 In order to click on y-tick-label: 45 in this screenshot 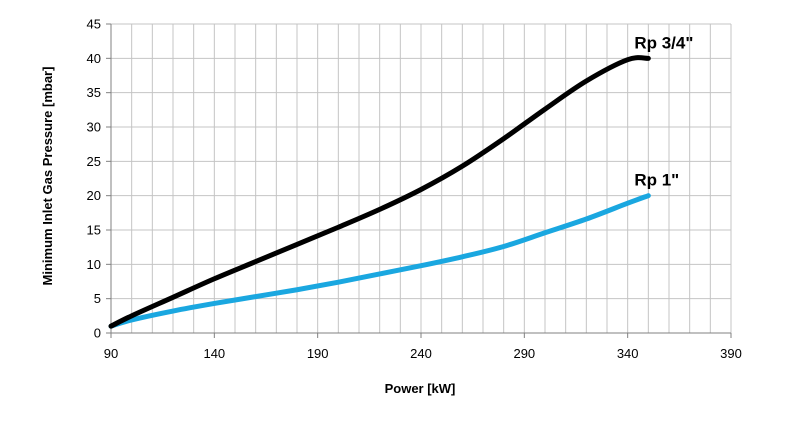, I will do `click(94, 24)`.